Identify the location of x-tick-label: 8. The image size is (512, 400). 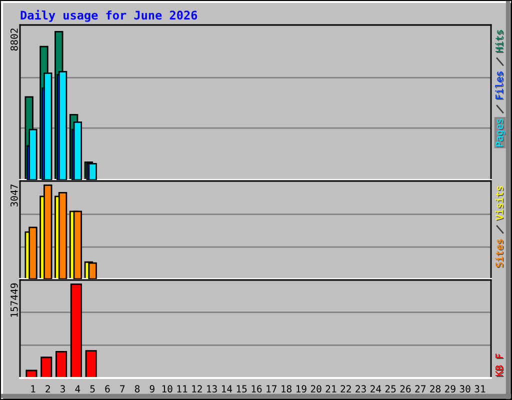
(137, 389).